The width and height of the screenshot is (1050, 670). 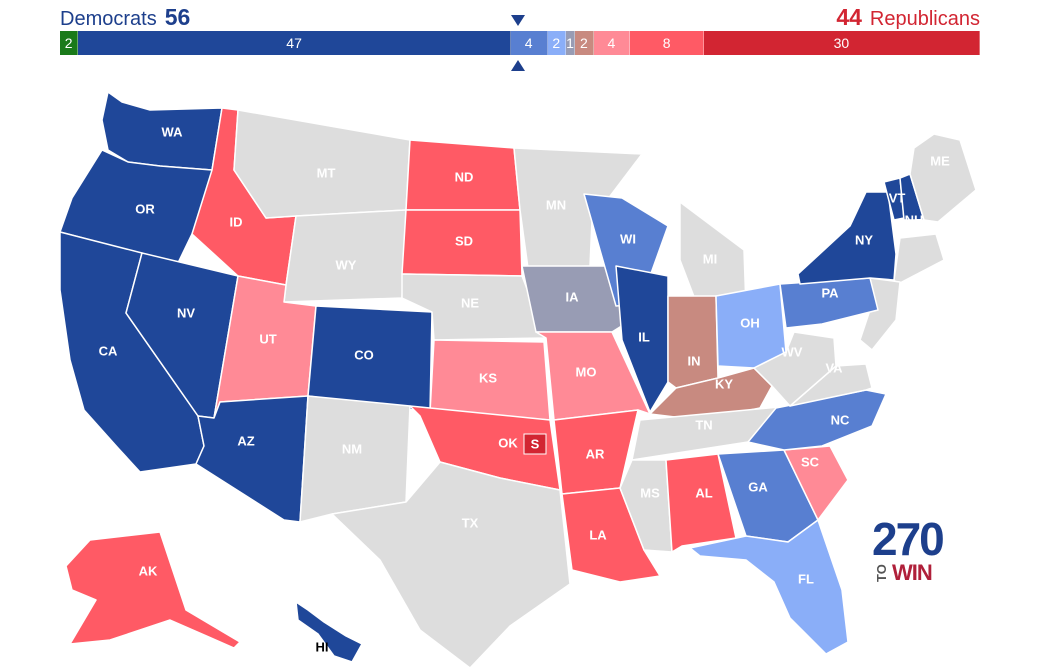 What do you see at coordinates (847, 238) in the screenshot?
I see `state-ny` at bounding box center [847, 238].